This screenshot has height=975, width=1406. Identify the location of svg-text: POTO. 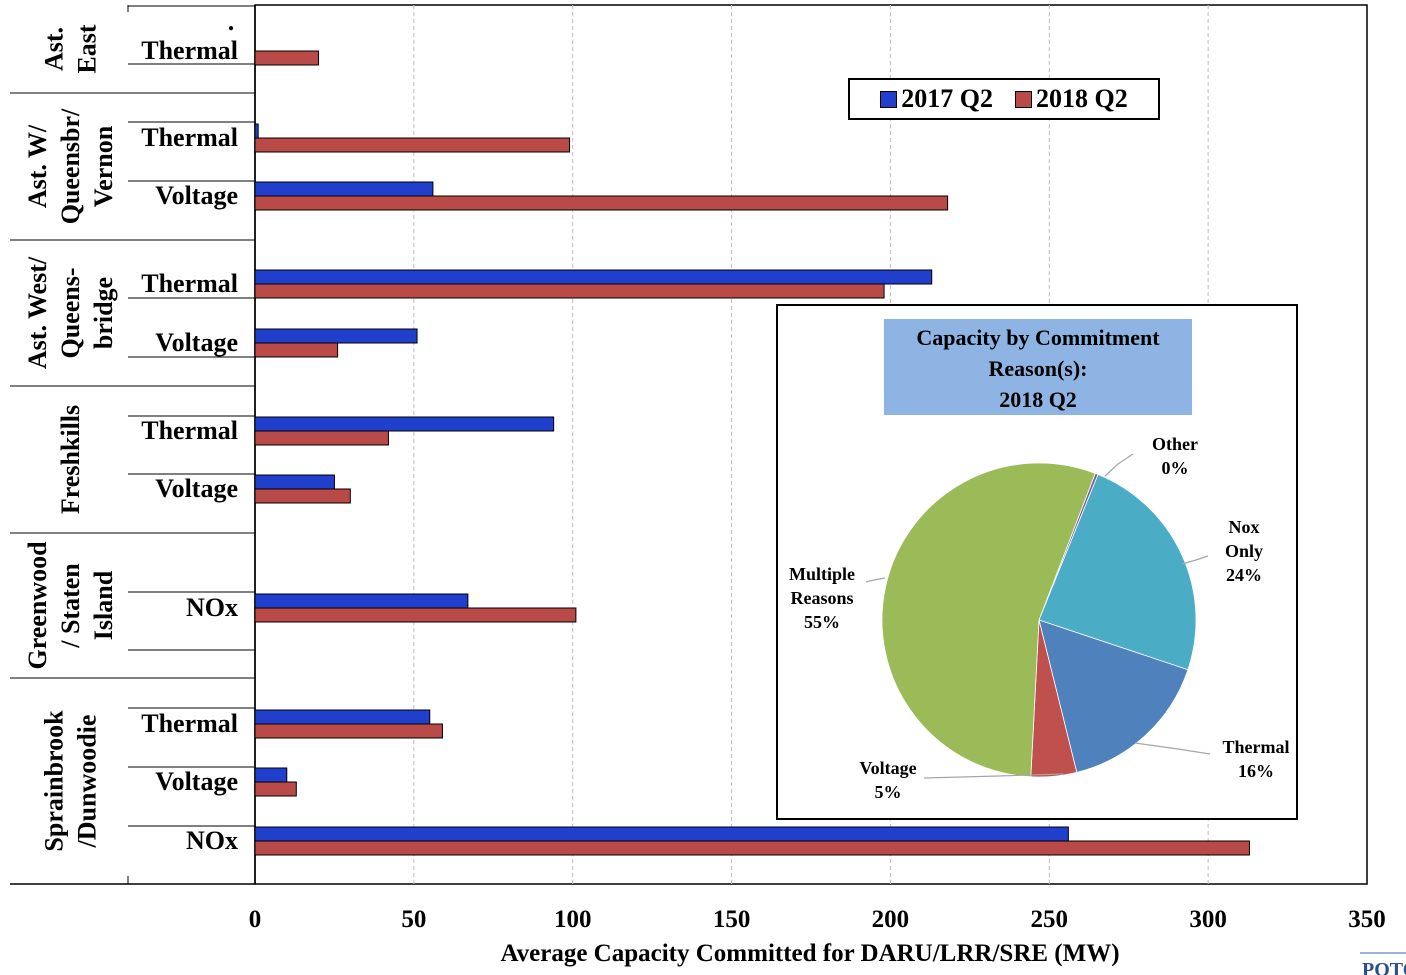
(1384, 967).